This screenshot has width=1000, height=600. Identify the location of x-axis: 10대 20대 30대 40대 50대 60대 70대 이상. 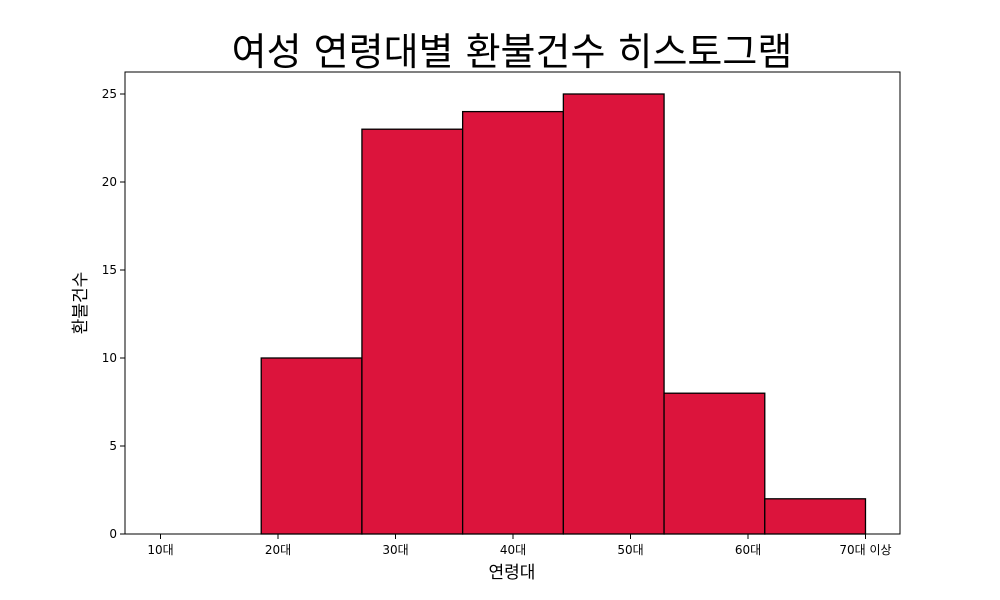
(519, 545).